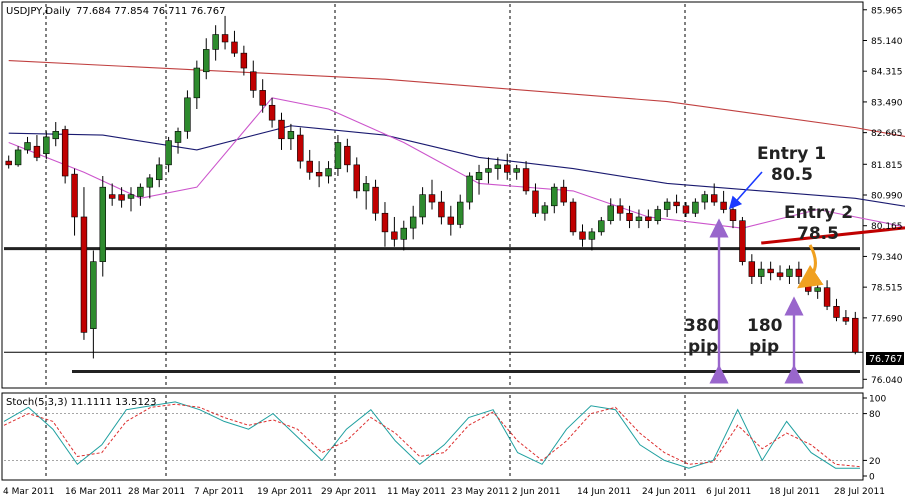  I want to click on y-tick-label: 85.140, so click(887, 42).